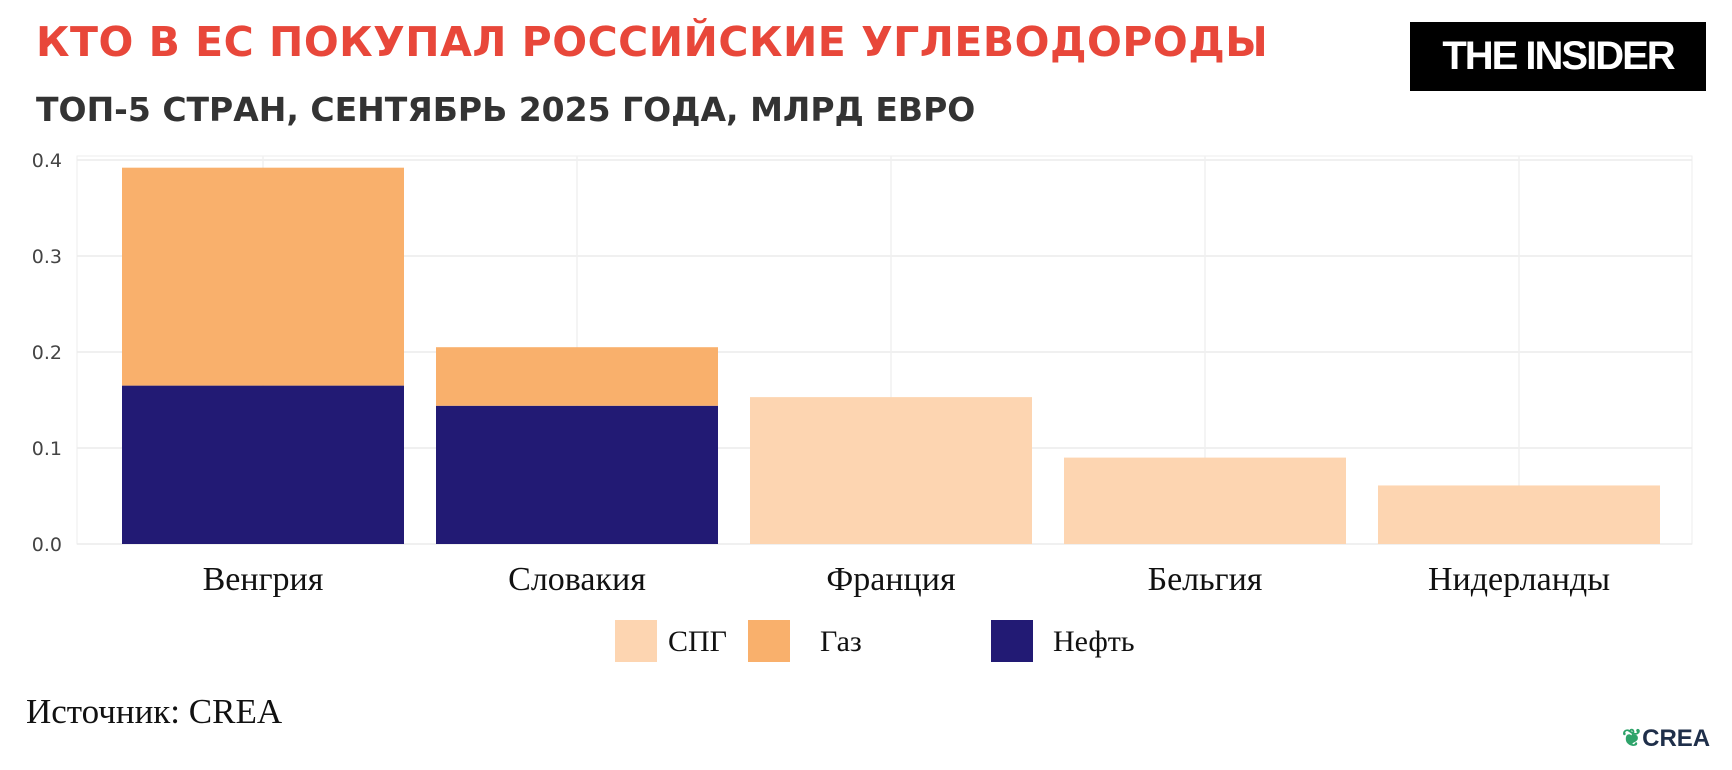  I want to click on y-tick-label: 0.2, so click(47, 353).